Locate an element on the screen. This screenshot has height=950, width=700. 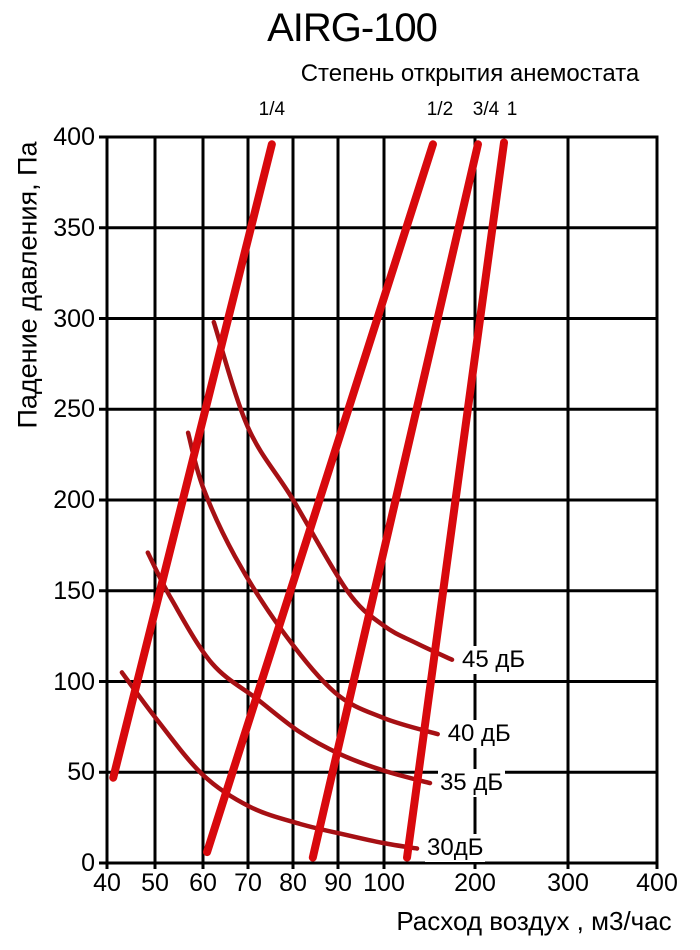
y-tick-label: 400 is located at coordinates (74, 137).